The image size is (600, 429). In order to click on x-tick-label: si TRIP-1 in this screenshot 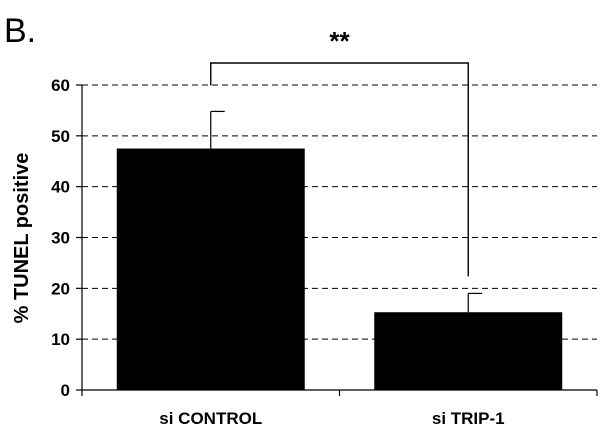, I will do `click(468, 418)`.